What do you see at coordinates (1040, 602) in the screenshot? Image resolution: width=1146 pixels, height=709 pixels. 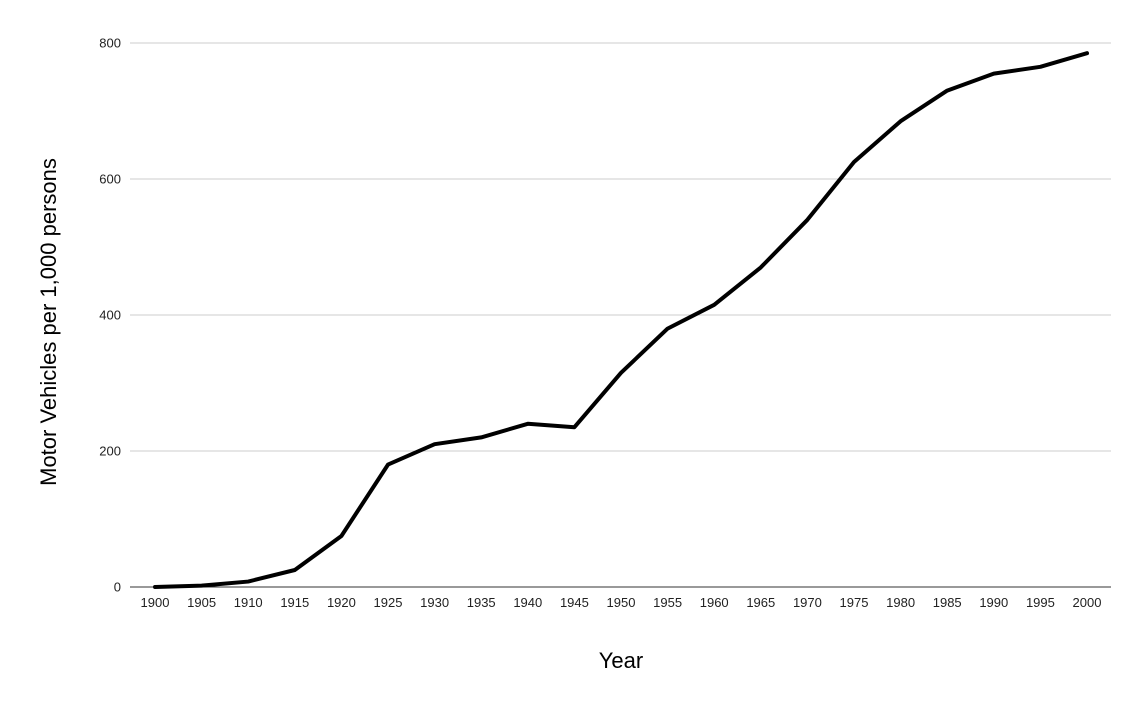 I see `x-tick-label: 1995` at bounding box center [1040, 602].